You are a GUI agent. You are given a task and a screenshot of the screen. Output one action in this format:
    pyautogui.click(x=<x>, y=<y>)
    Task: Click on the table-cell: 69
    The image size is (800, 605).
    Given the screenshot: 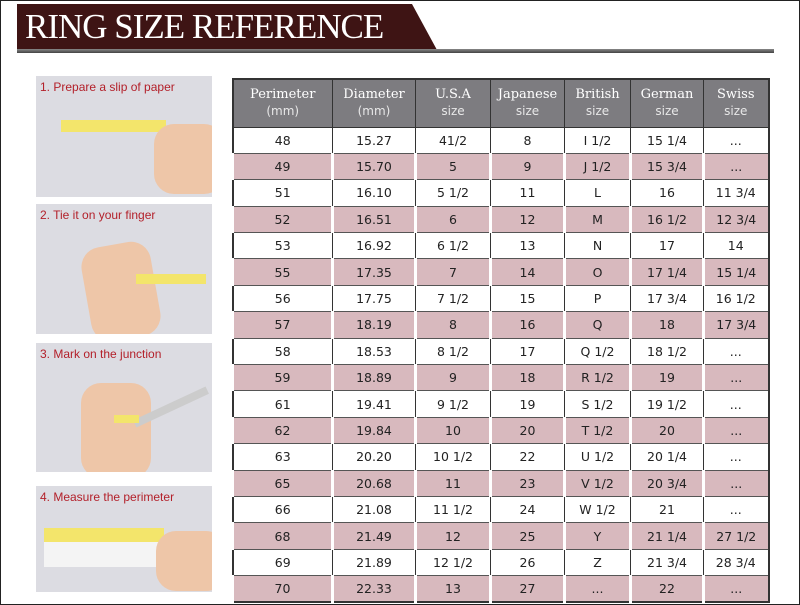 What is the action you would take?
    pyautogui.click(x=282, y=563)
    